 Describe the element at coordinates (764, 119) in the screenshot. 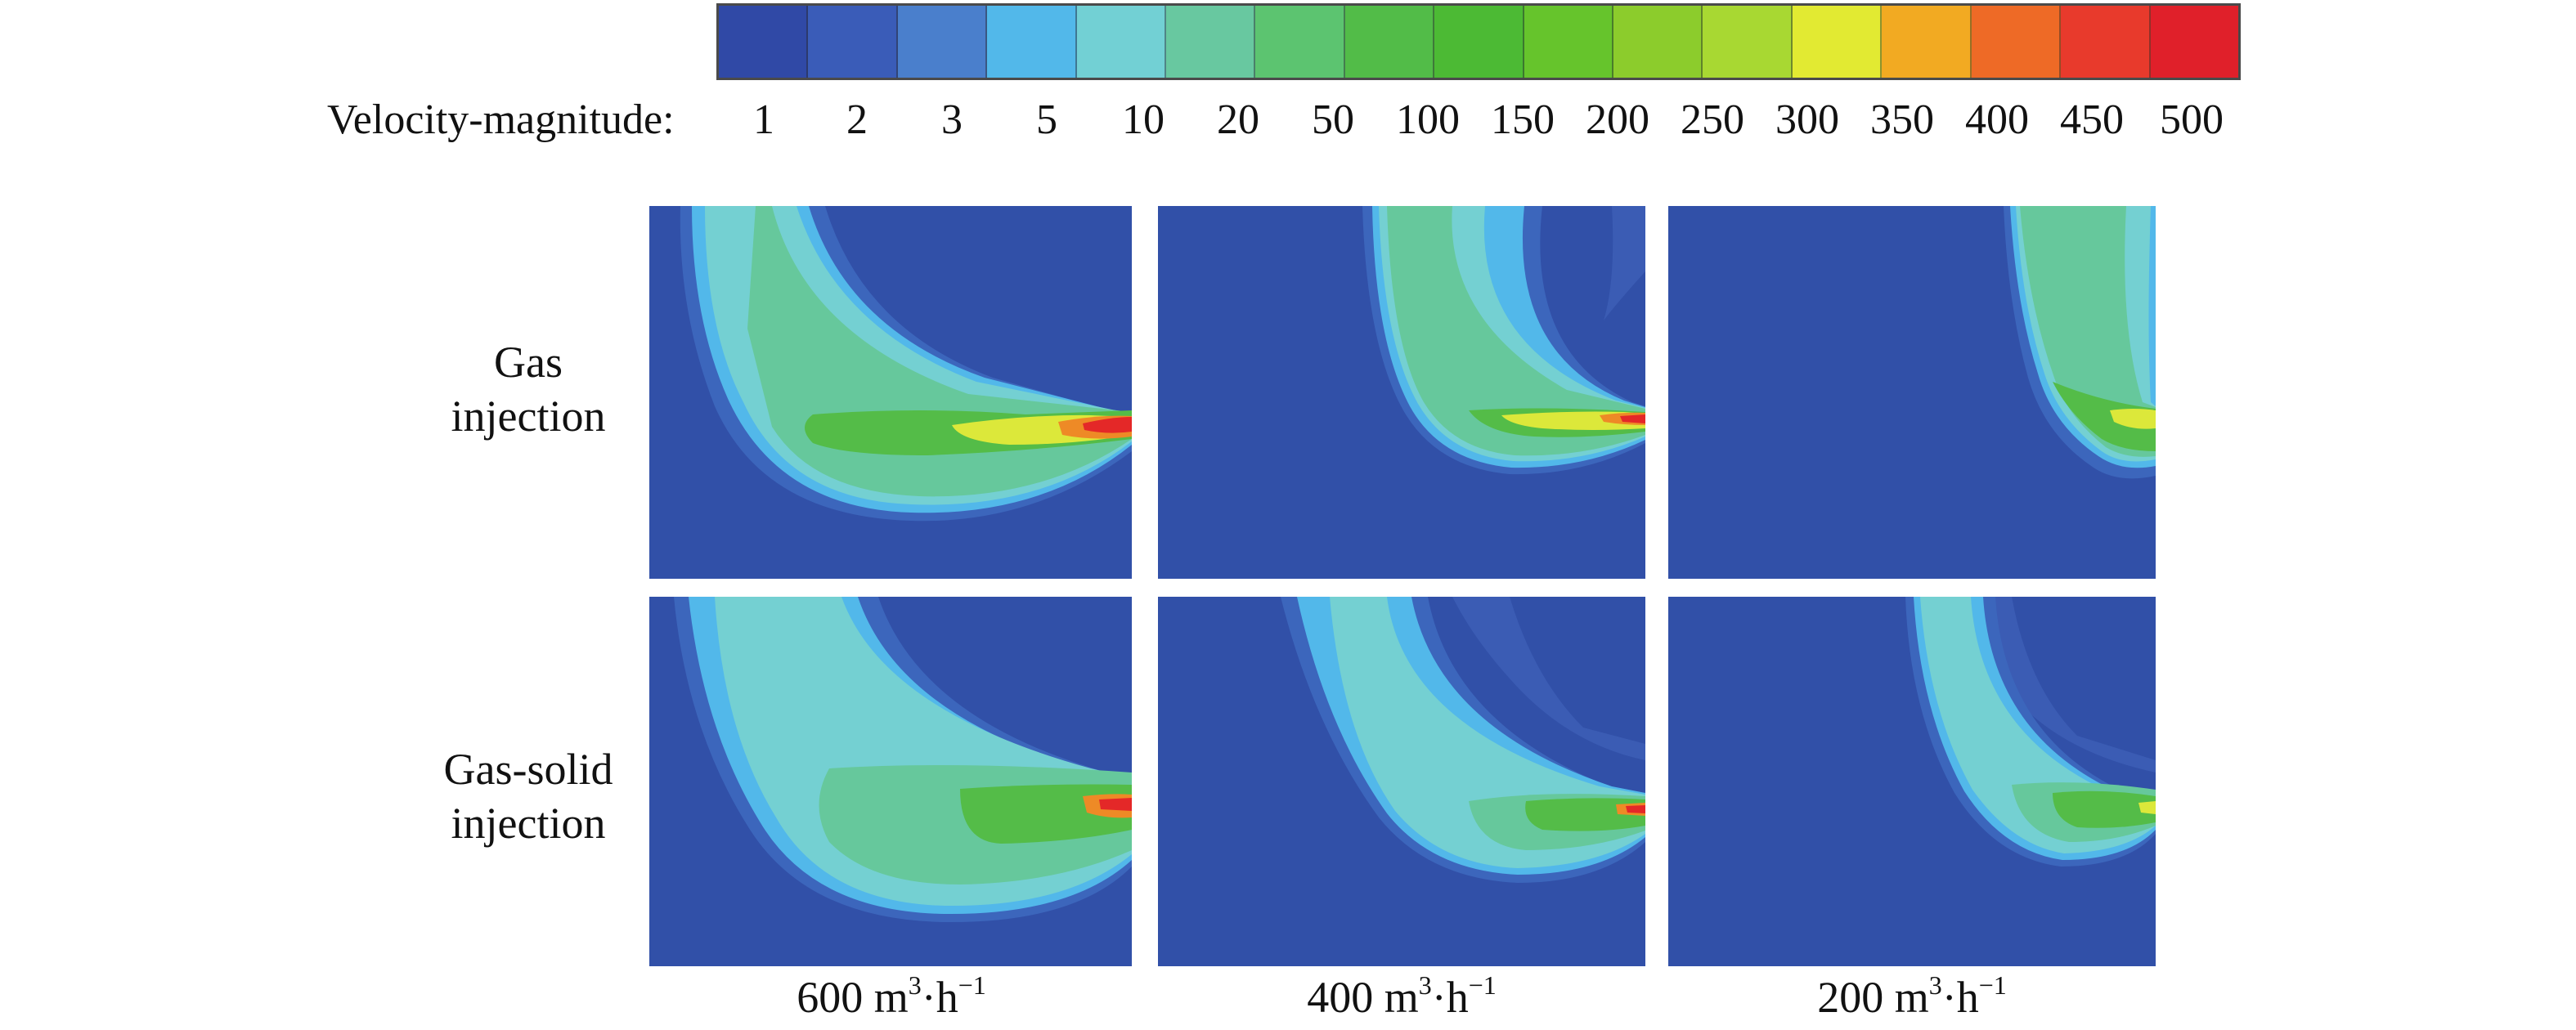

I see `colorbar-tick: 1` at that location.